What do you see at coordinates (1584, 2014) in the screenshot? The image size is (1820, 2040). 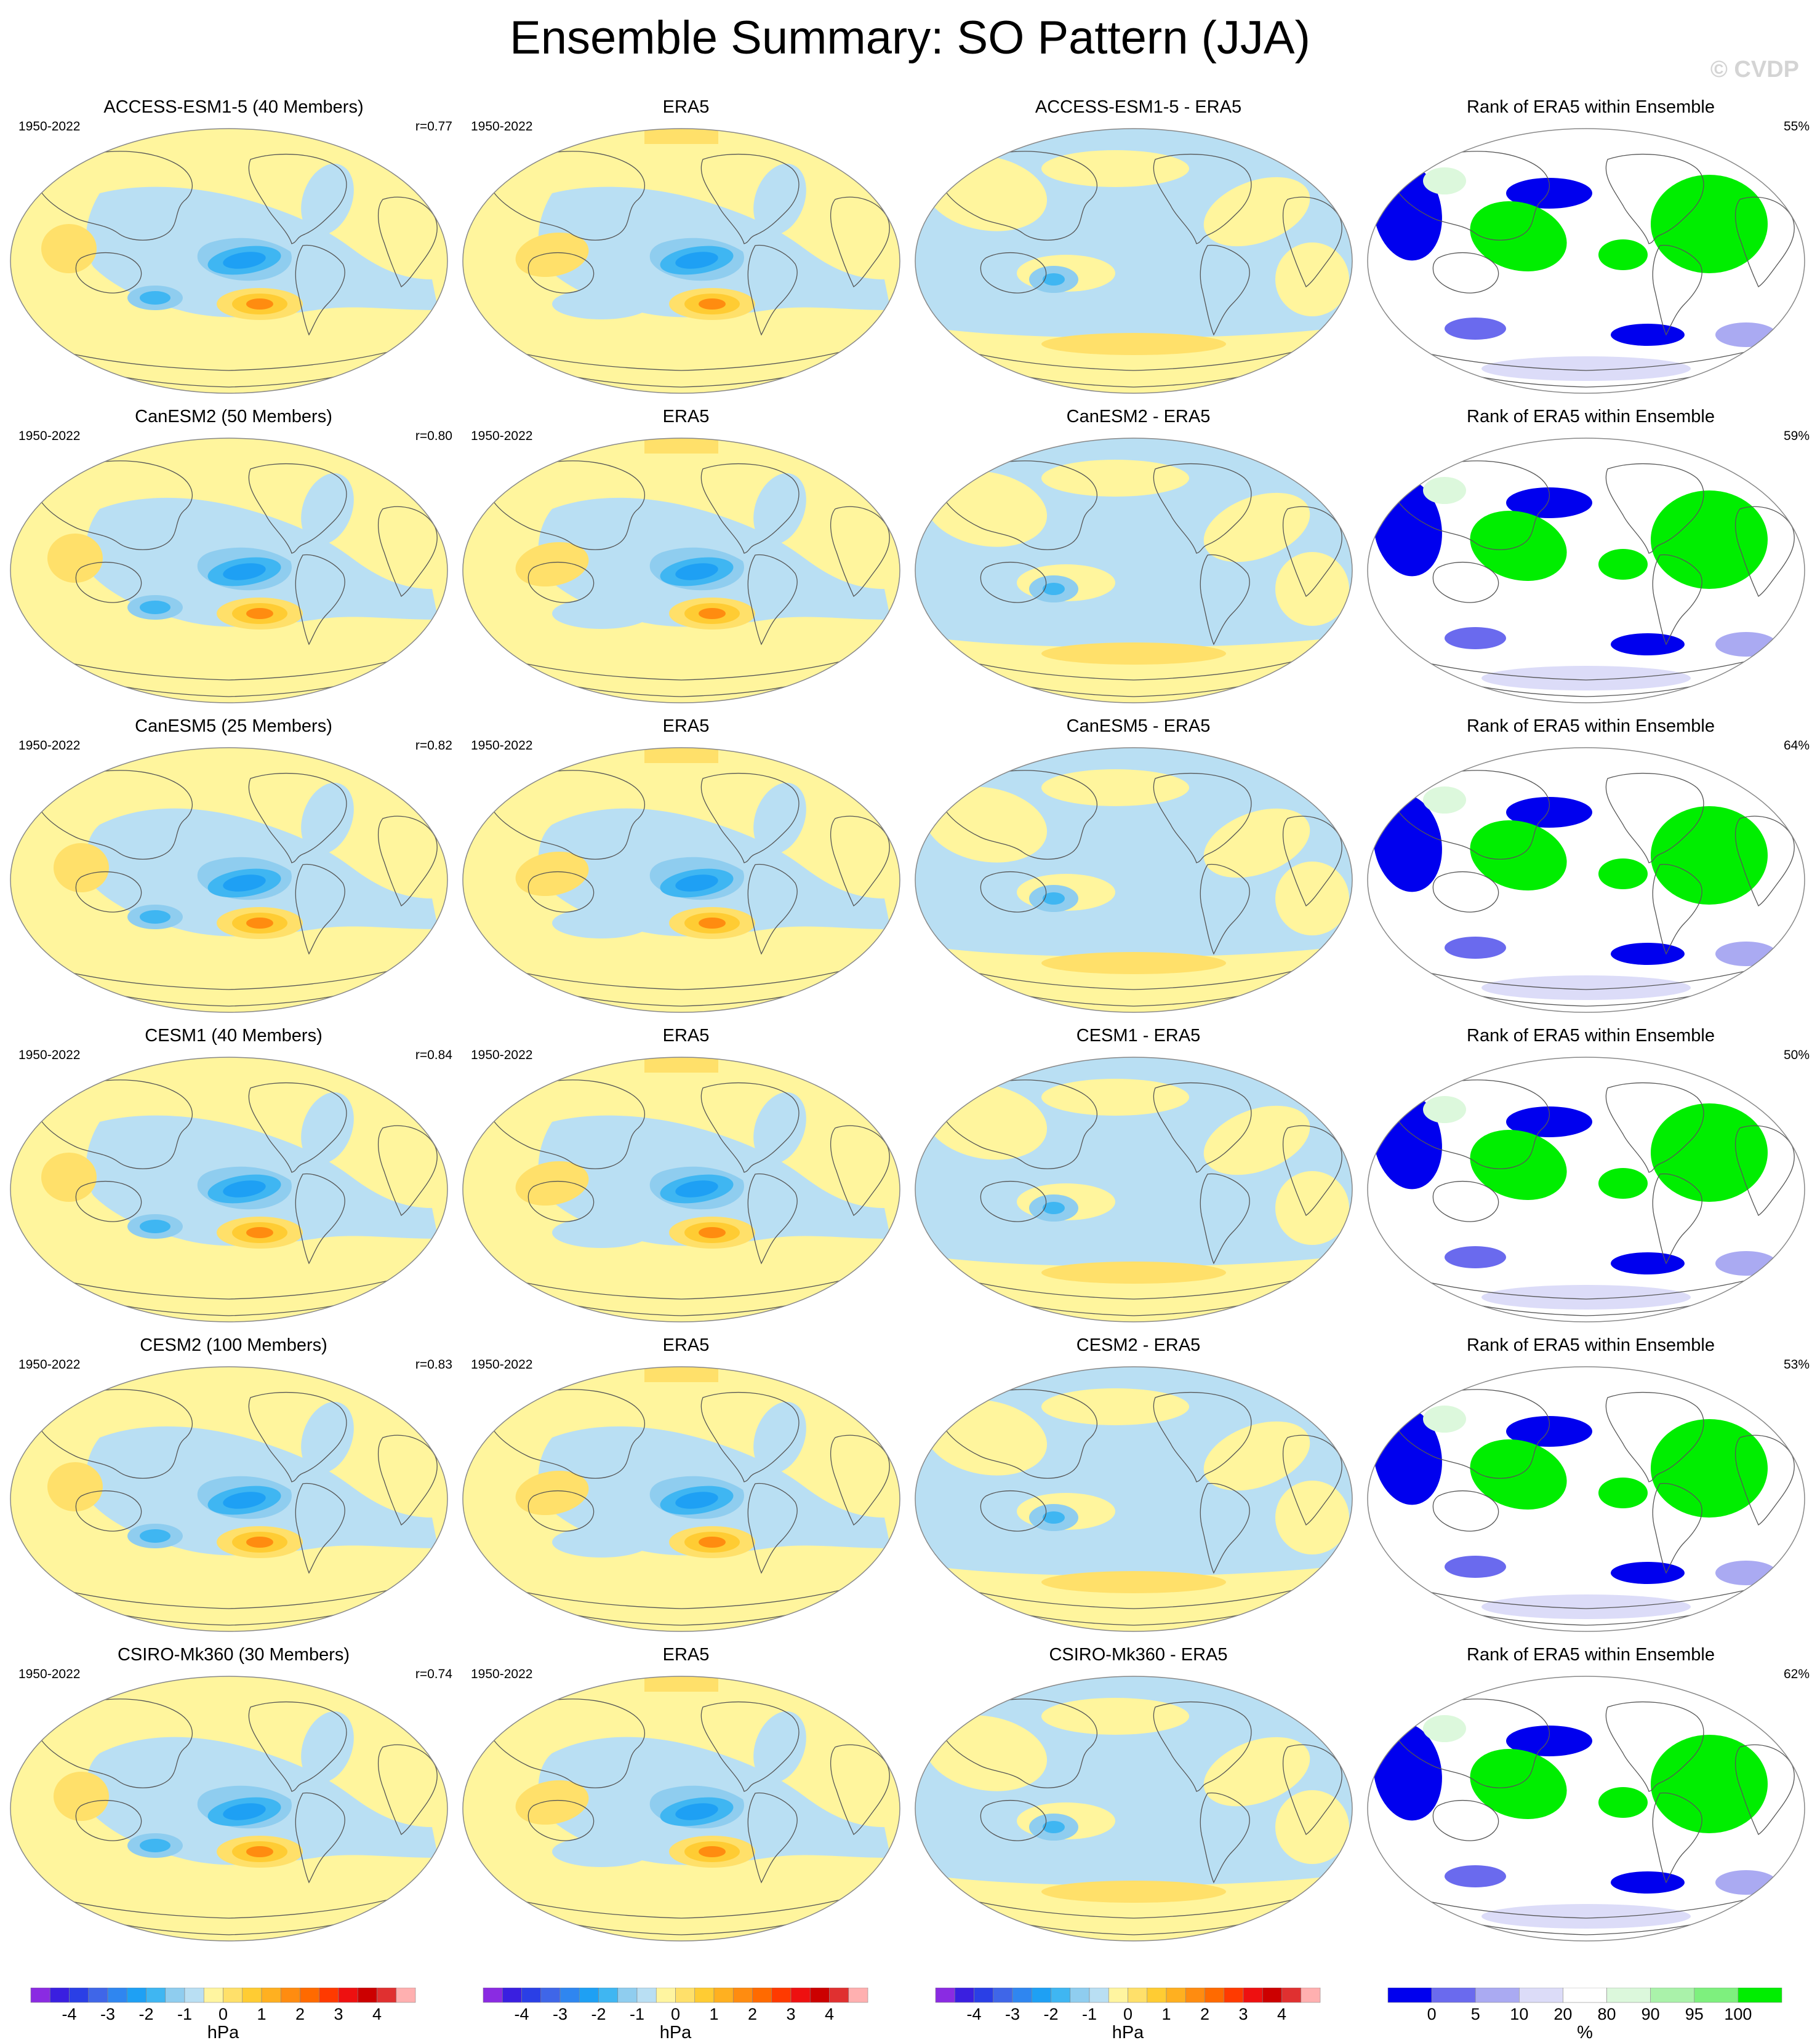 I see `colorbar-rank: 0 5 10 20 80 90 95 100%` at bounding box center [1584, 2014].